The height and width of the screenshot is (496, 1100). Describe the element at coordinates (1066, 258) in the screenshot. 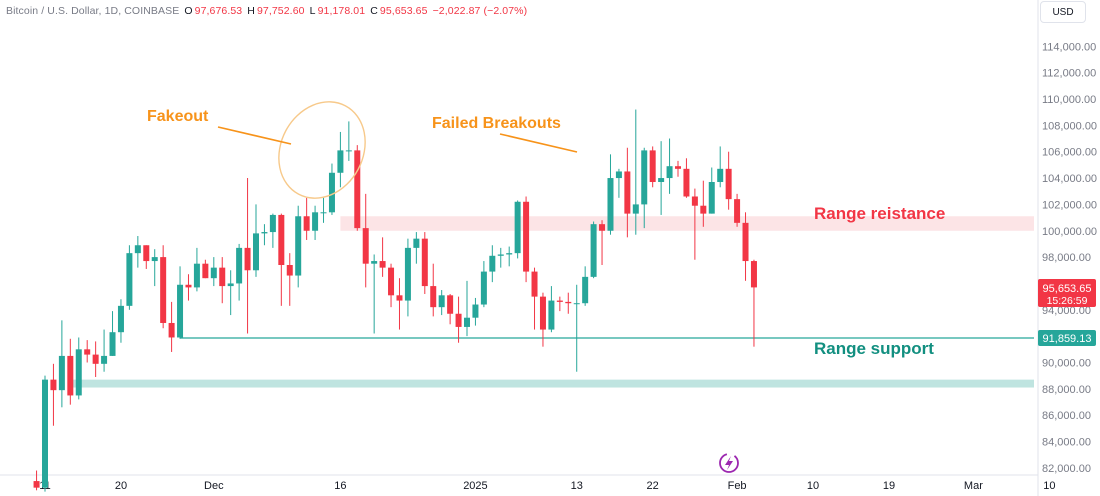

I see `price-tick-label: 98,000.00` at that location.